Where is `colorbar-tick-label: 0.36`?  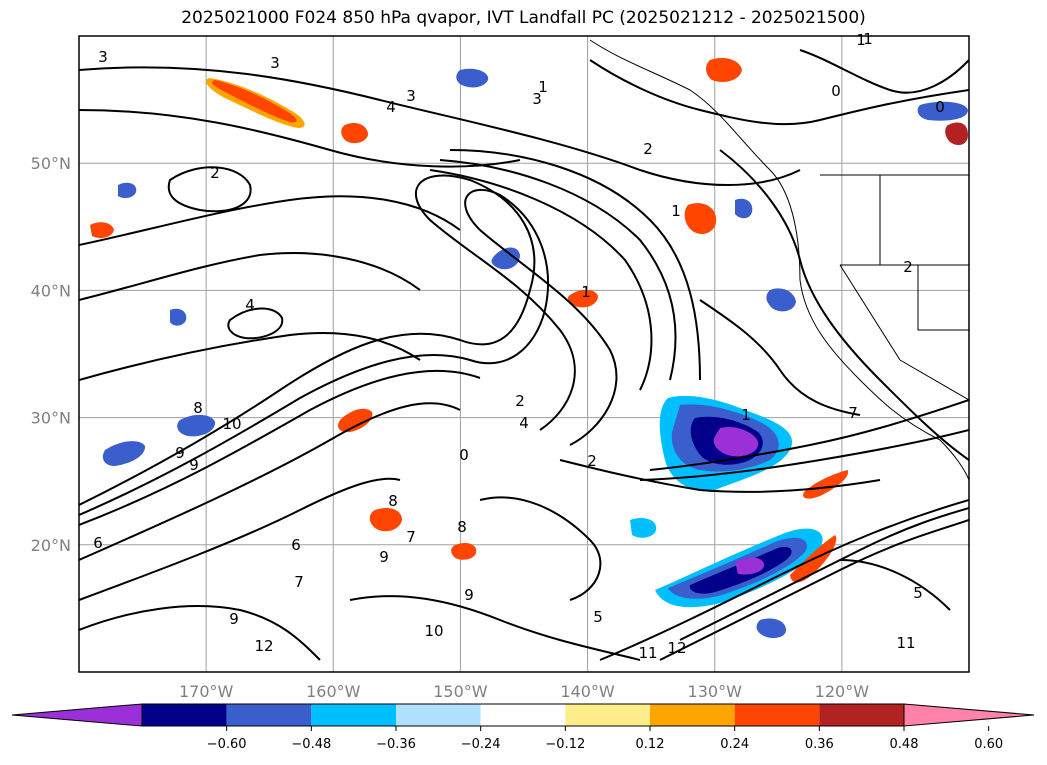
colorbar-tick-label: 0.36 is located at coordinates (819, 744).